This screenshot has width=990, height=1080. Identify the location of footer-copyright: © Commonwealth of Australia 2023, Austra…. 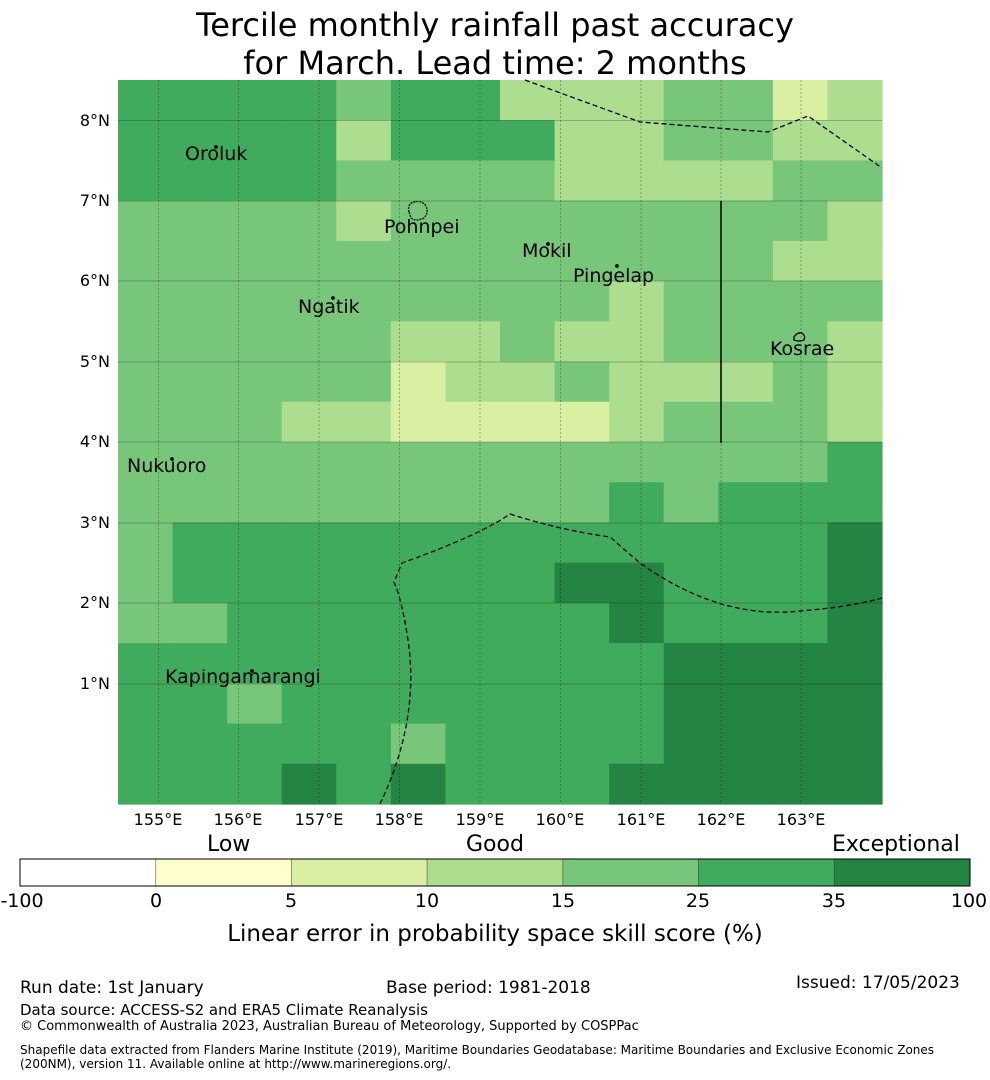
(329, 1026).